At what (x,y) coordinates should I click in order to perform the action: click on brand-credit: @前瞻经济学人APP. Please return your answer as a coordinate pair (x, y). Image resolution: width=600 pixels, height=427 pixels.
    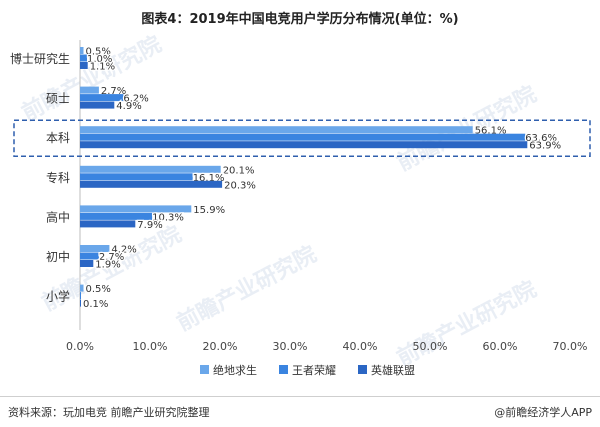
    Looking at the image, I should click on (543, 412).